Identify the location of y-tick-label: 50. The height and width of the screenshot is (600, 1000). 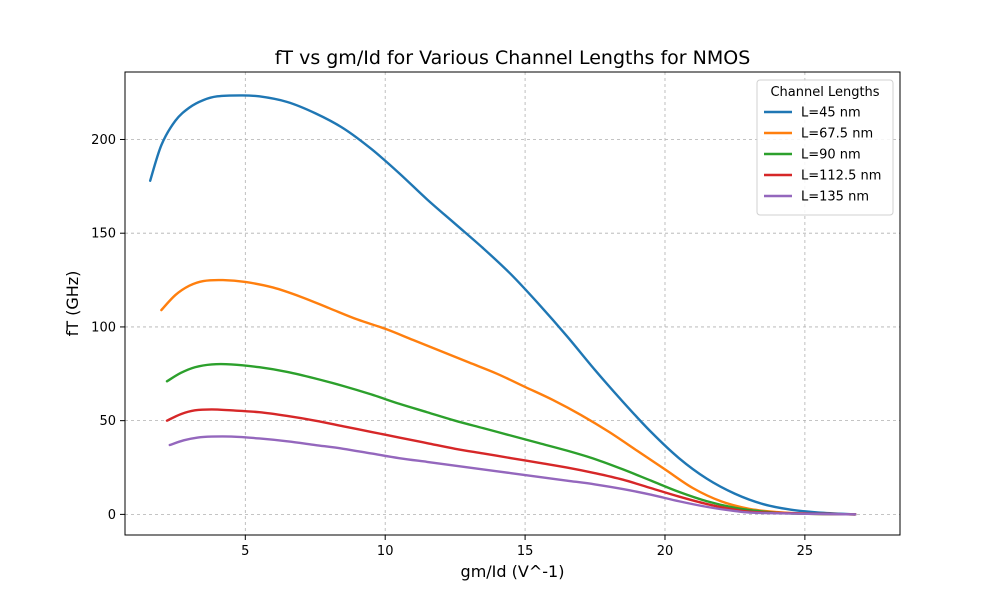
(107, 421).